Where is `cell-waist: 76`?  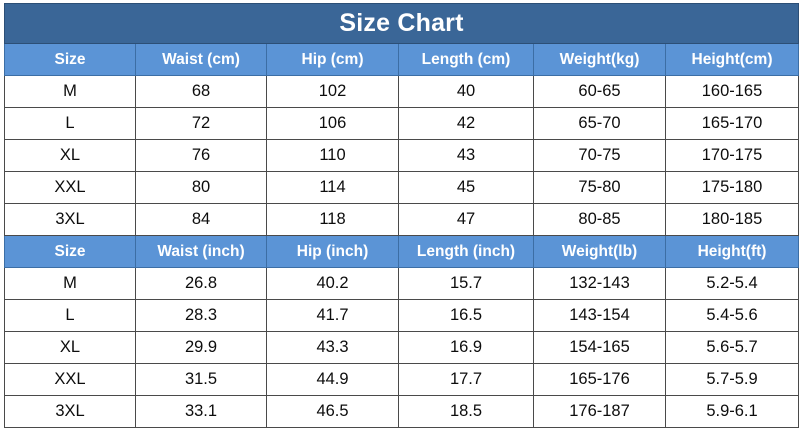
cell-waist: 76 is located at coordinates (201, 155).